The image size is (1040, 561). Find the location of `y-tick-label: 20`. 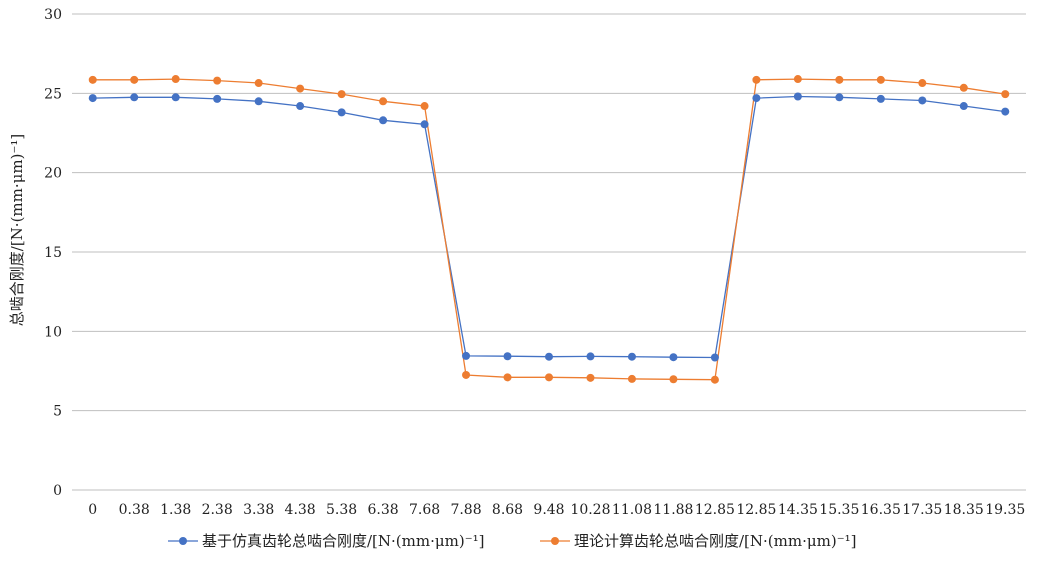

y-tick-label: 20 is located at coordinates (53, 174).